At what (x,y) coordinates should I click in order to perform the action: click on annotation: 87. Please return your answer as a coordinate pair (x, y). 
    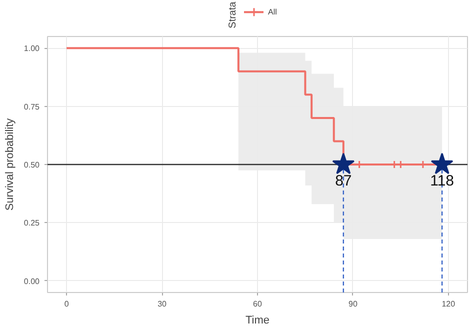
    Looking at the image, I should click on (343, 181).